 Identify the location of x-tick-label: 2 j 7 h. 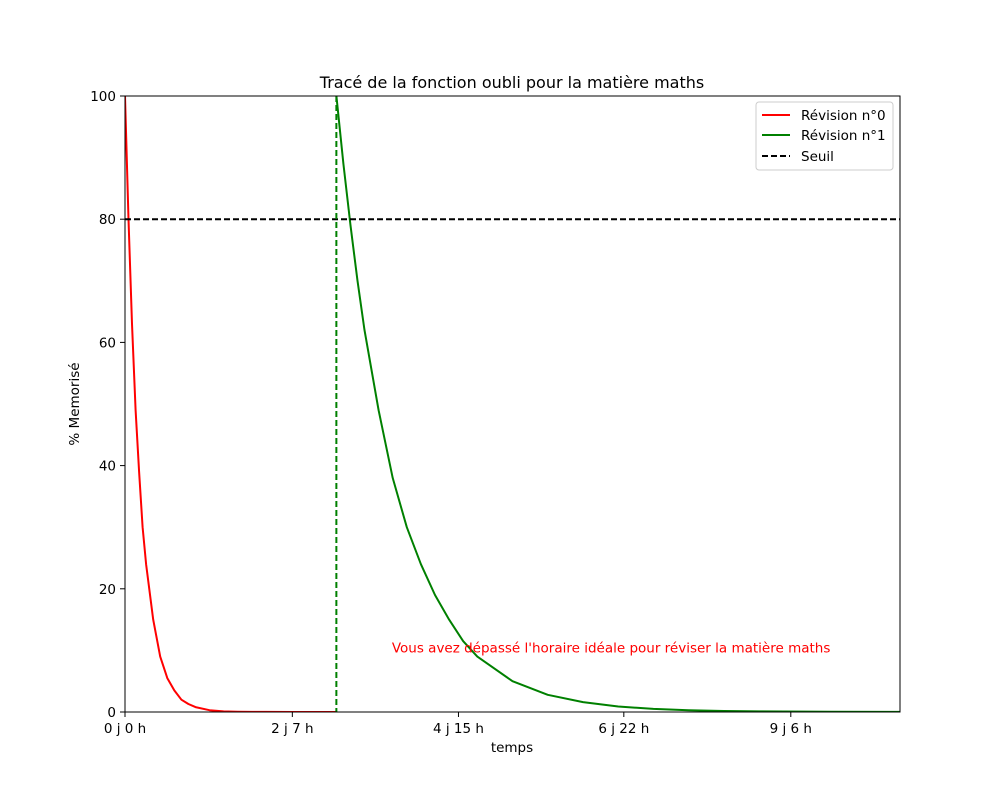
(292, 729).